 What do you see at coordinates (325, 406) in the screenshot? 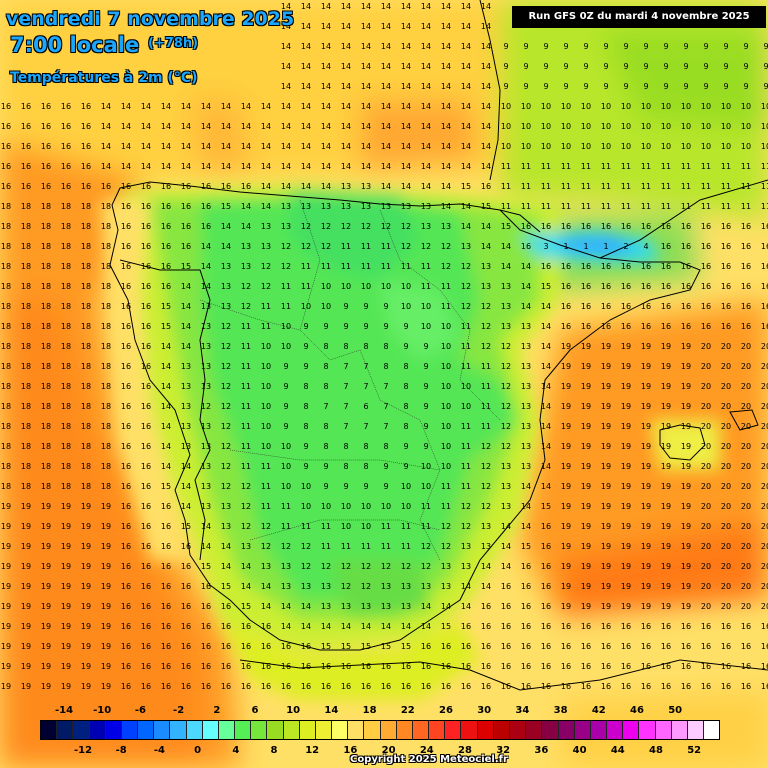
I see `svg-text: 7` at bounding box center [325, 406].